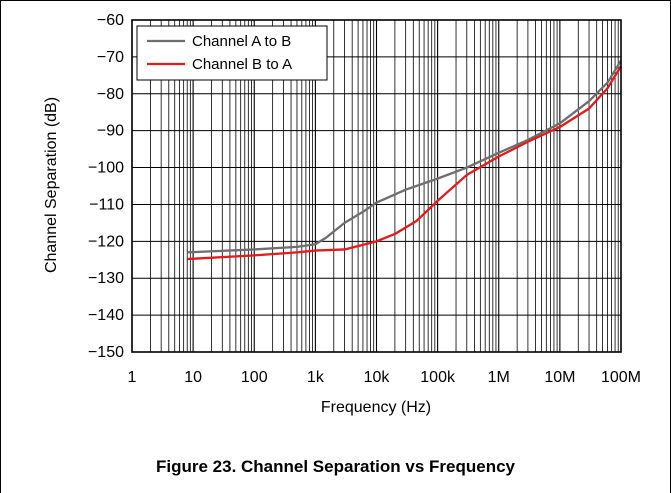  Describe the element at coordinates (193, 377) in the screenshot. I see `x-tick-label: 10` at that location.